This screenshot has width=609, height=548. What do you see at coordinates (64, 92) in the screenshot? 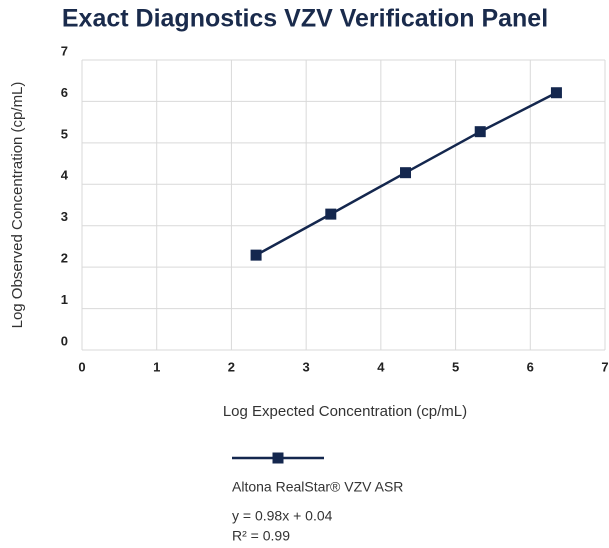
I see `y-tick-label: 6` at bounding box center [64, 92].